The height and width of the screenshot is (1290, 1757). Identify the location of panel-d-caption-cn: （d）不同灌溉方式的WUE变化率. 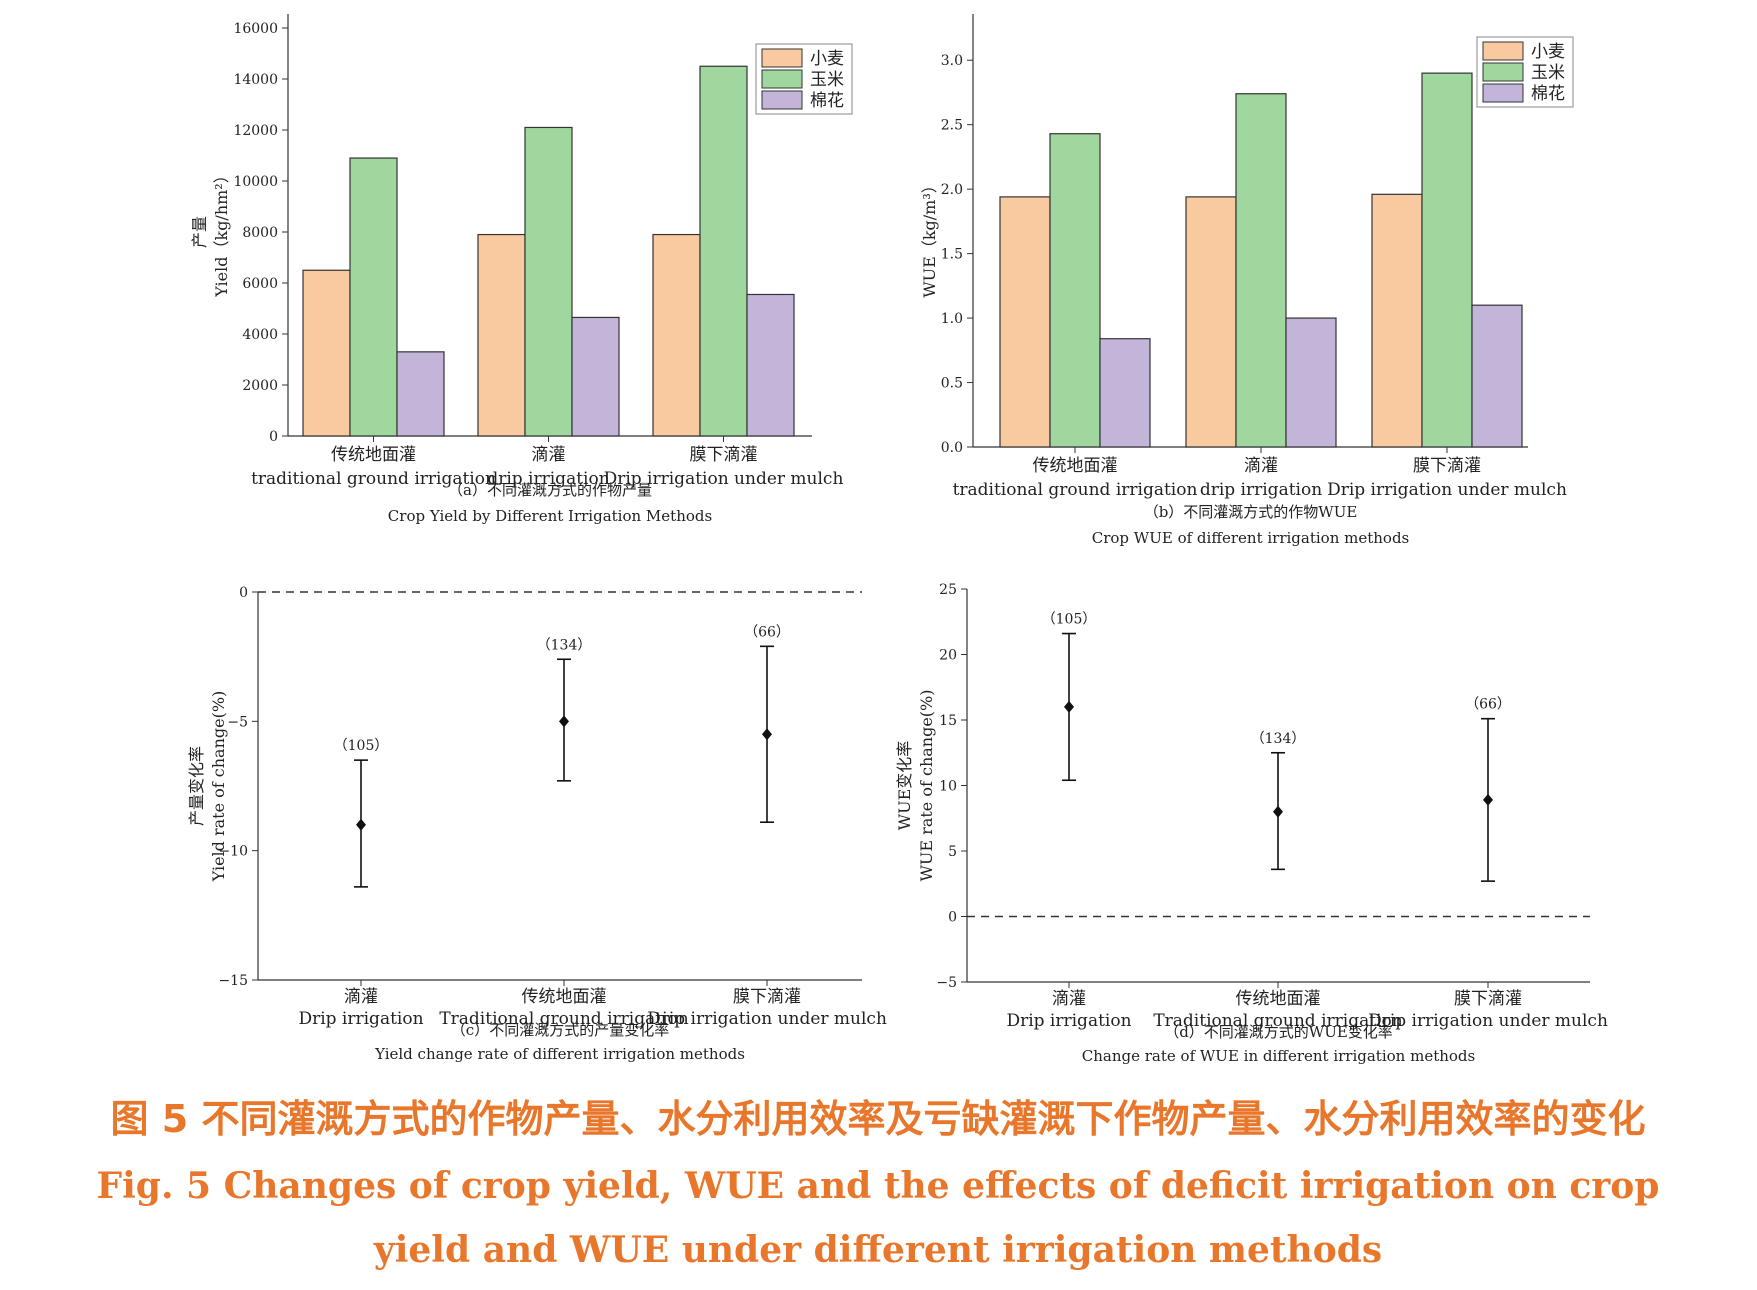
(1278, 1032).